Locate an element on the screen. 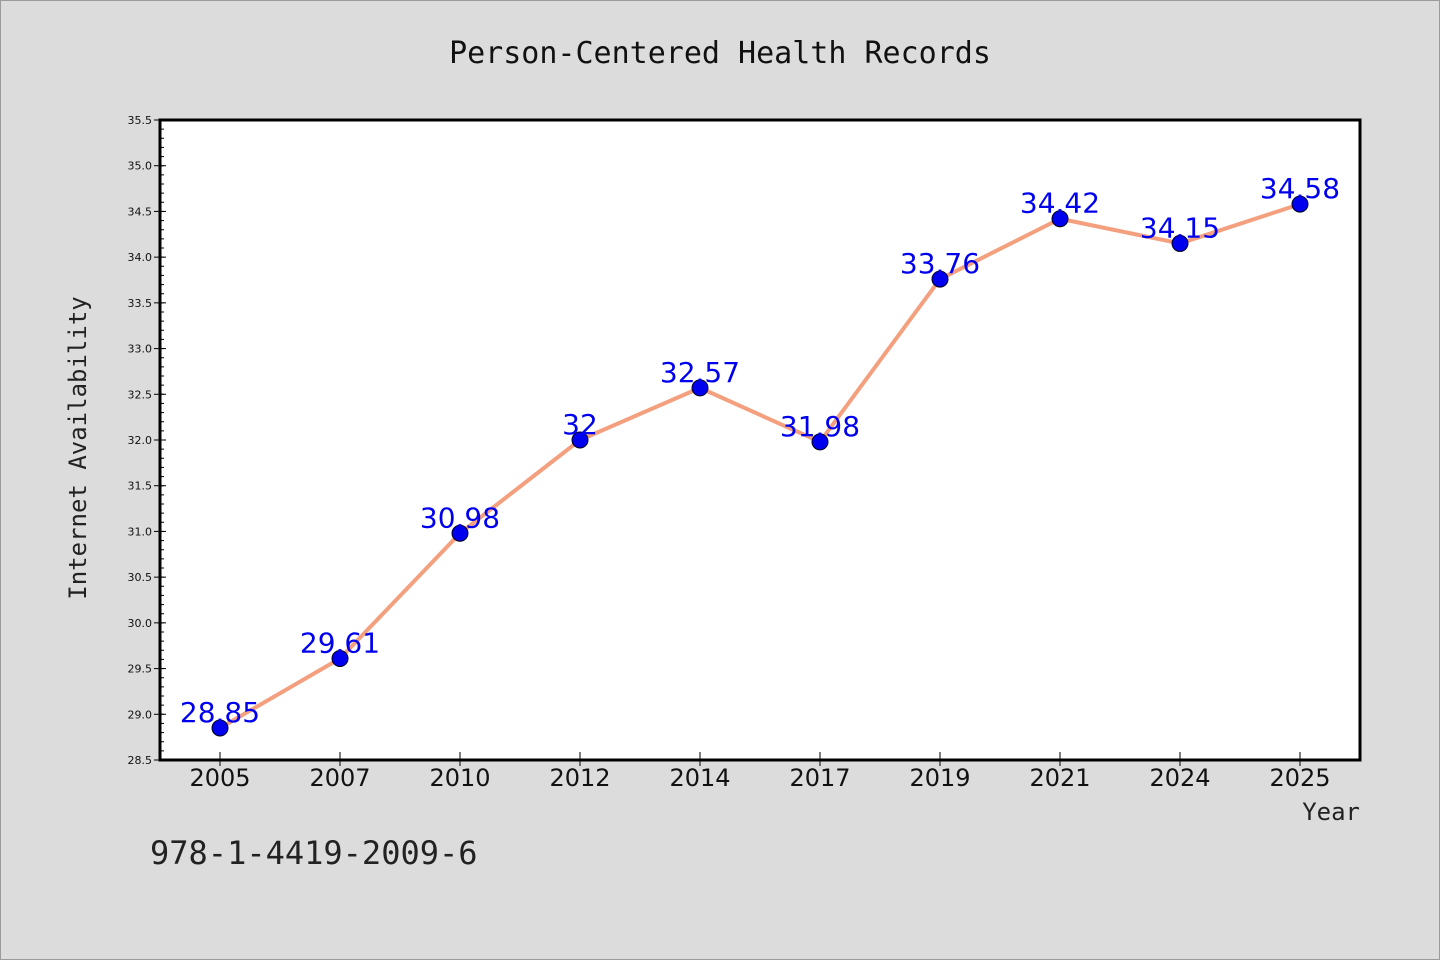 Image resolution: width=1440 pixels, height=960 pixels. x-tick-label: 2012 is located at coordinates (579, 778).